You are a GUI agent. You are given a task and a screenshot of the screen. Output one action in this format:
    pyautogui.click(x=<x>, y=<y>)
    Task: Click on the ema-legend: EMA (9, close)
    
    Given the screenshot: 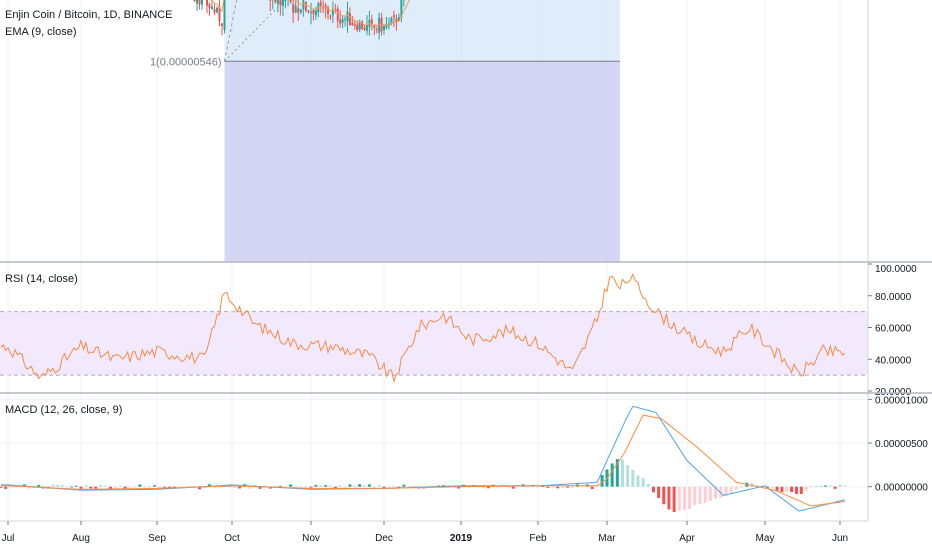 What is the action you would take?
    pyautogui.click(x=41, y=32)
    